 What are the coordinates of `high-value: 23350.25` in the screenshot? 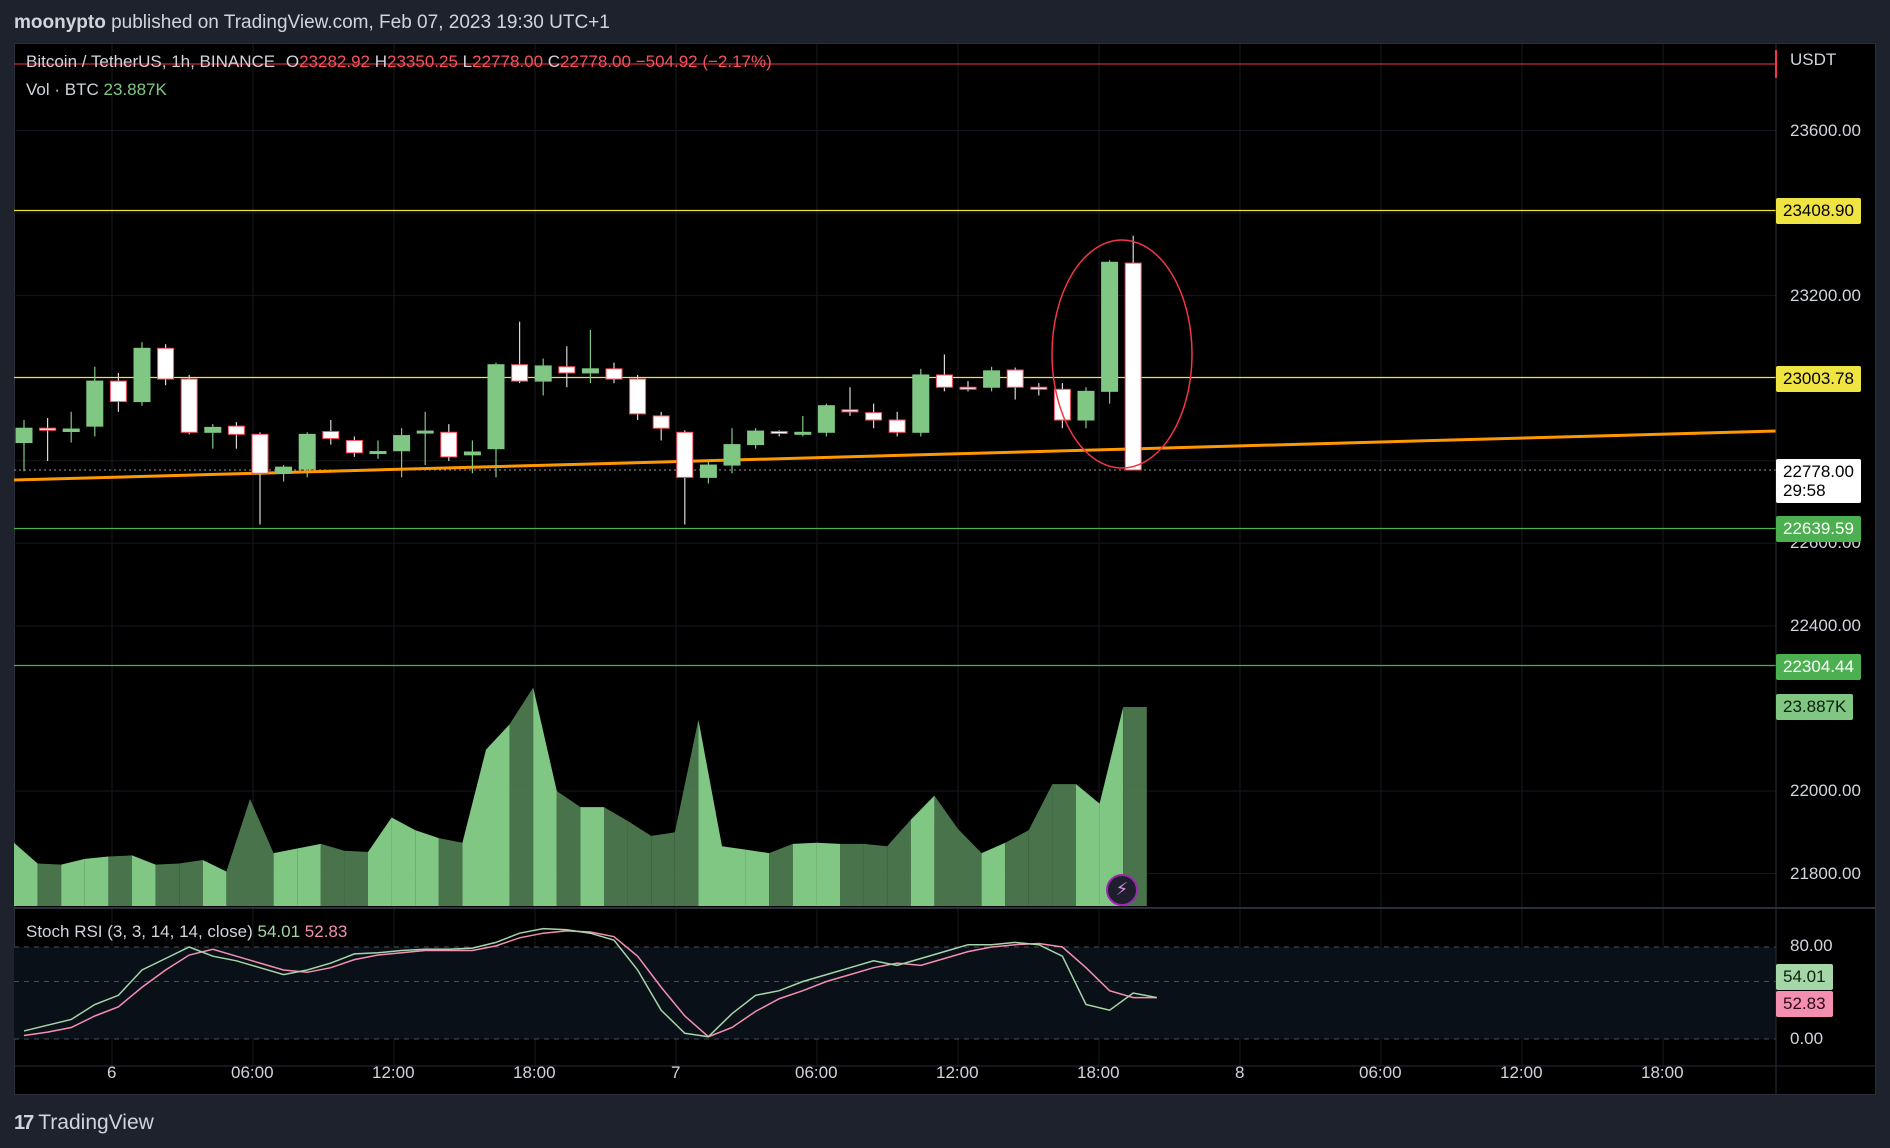 It's located at (422, 61).